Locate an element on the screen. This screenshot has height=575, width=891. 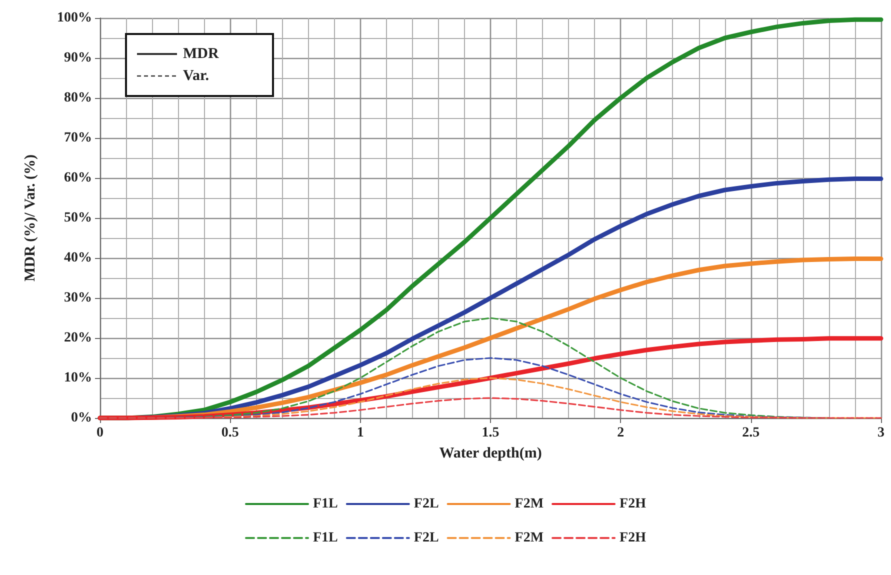
y-tick-label: 100% is located at coordinates (74, 18).